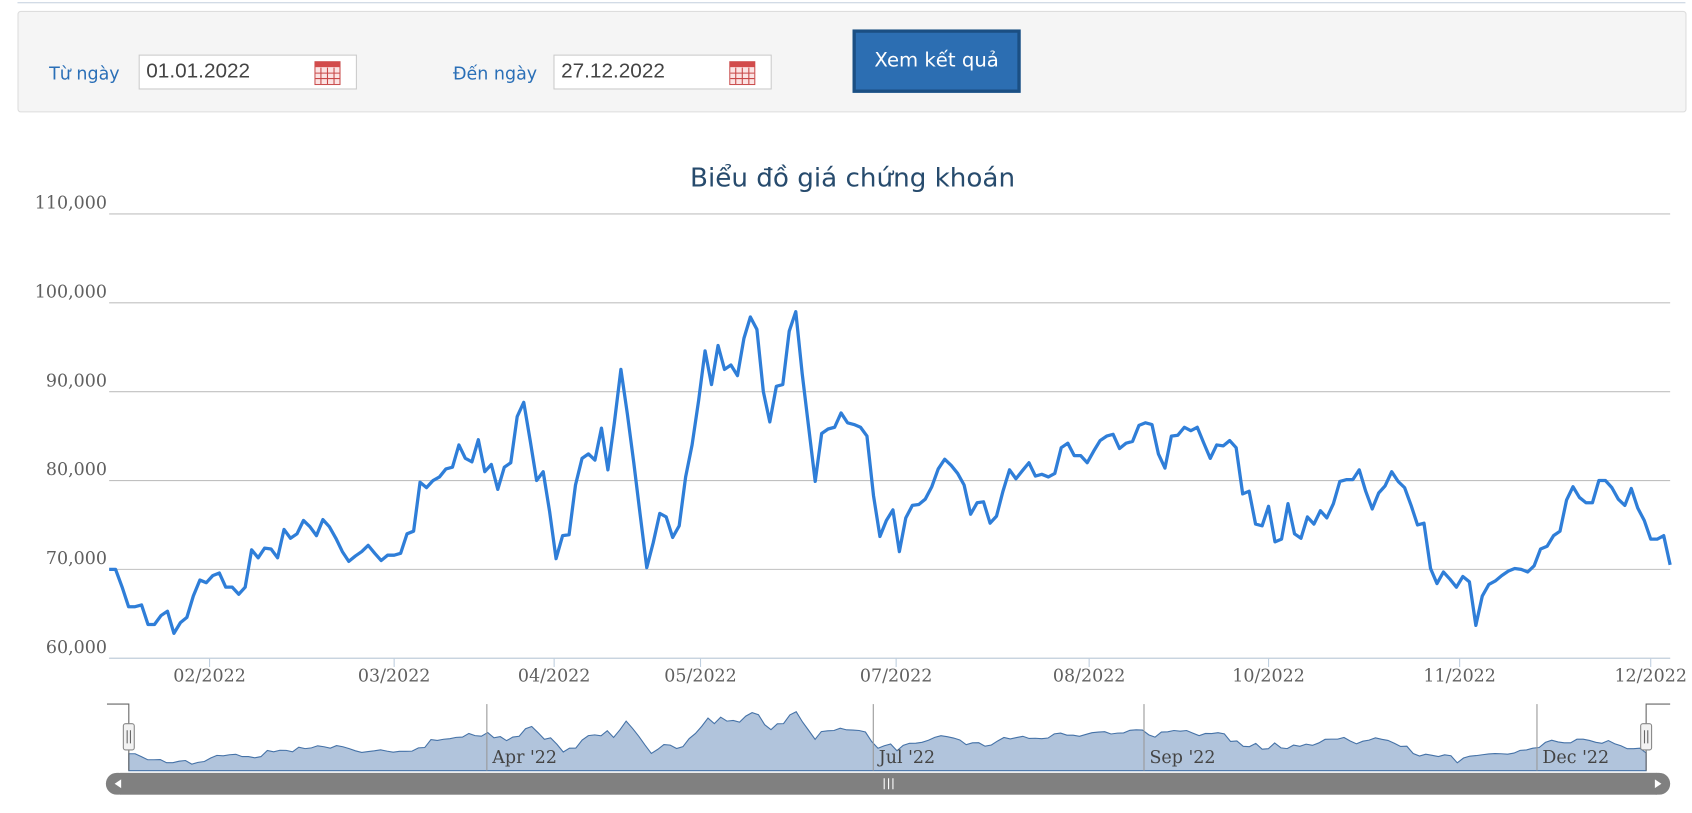 This screenshot has height=813, width=1692. Describe the element at coordinates (394, 676) in the screenshot. I see `x-tick-label: 03/2022` at that location.